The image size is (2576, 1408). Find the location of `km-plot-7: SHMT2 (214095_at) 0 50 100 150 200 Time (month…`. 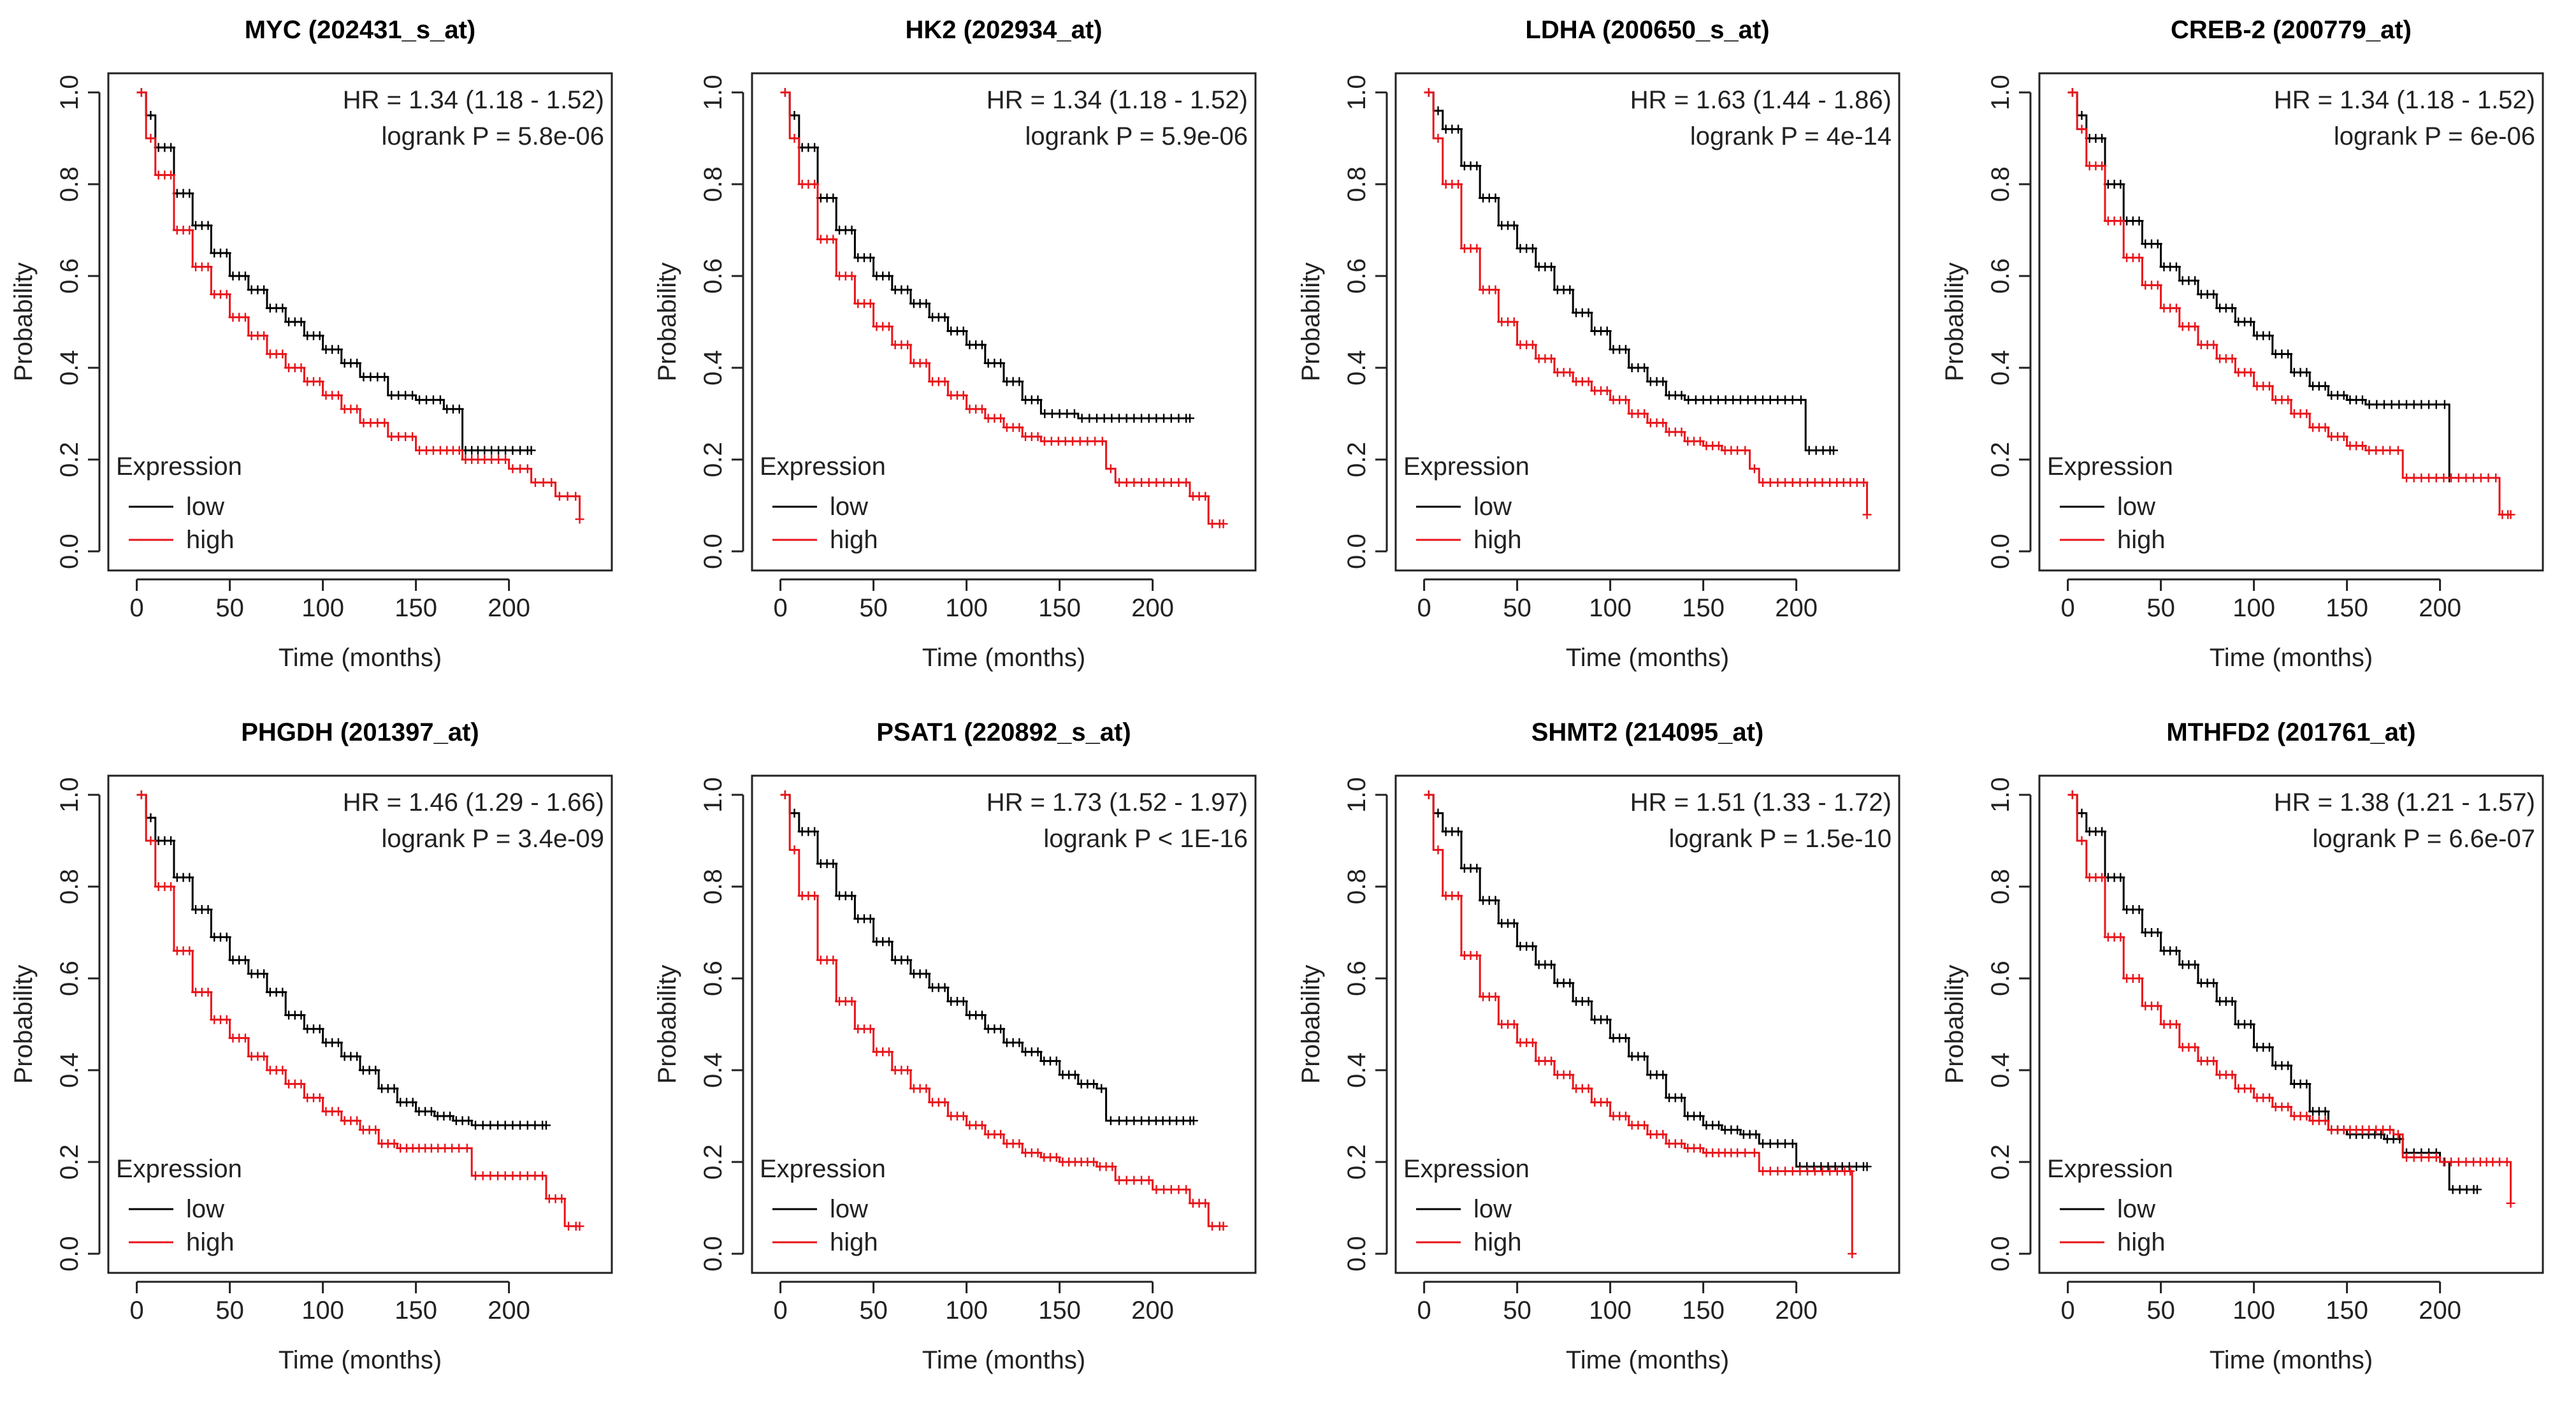

km-plot-7: SHMT2 (214095_at) 0 50 100 150 200 Time (month… is located at coordinates (1598, 1046).